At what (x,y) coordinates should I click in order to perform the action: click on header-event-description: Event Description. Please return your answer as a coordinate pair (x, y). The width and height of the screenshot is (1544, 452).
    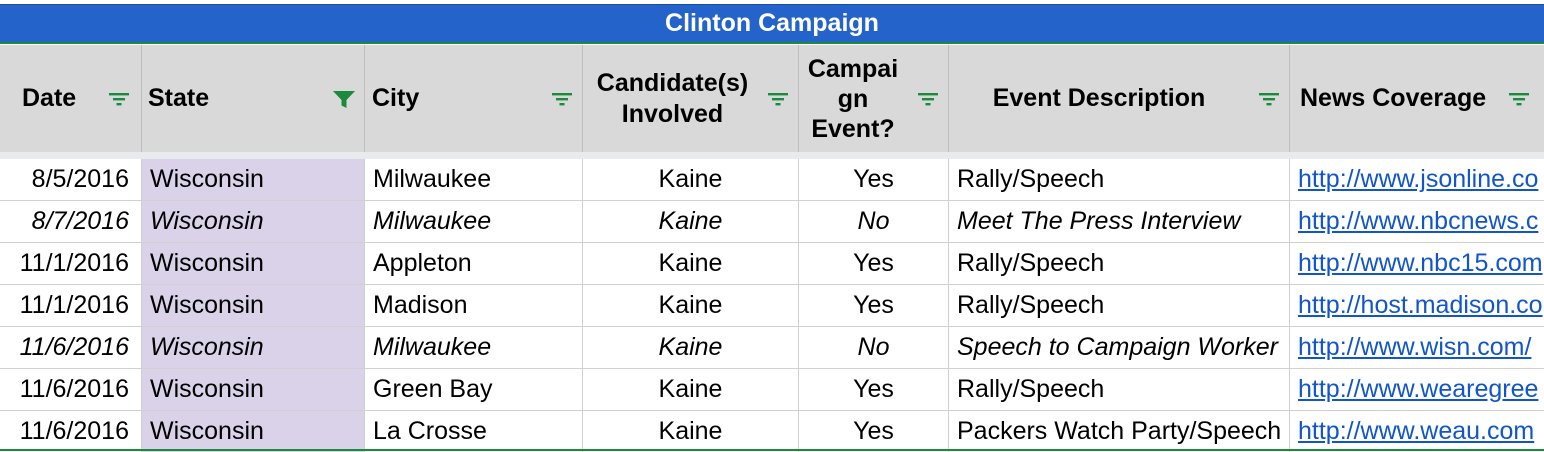
    Looking at the image, I should click on (1119, 98).